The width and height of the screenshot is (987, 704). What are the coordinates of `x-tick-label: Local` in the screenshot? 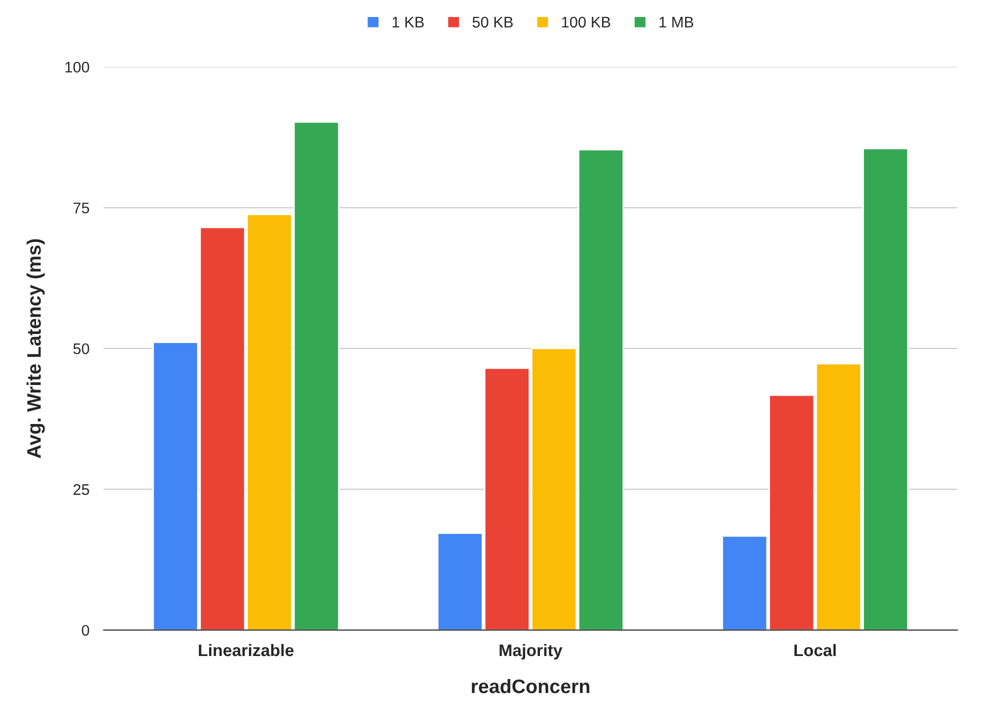 It's located at (815, 650).